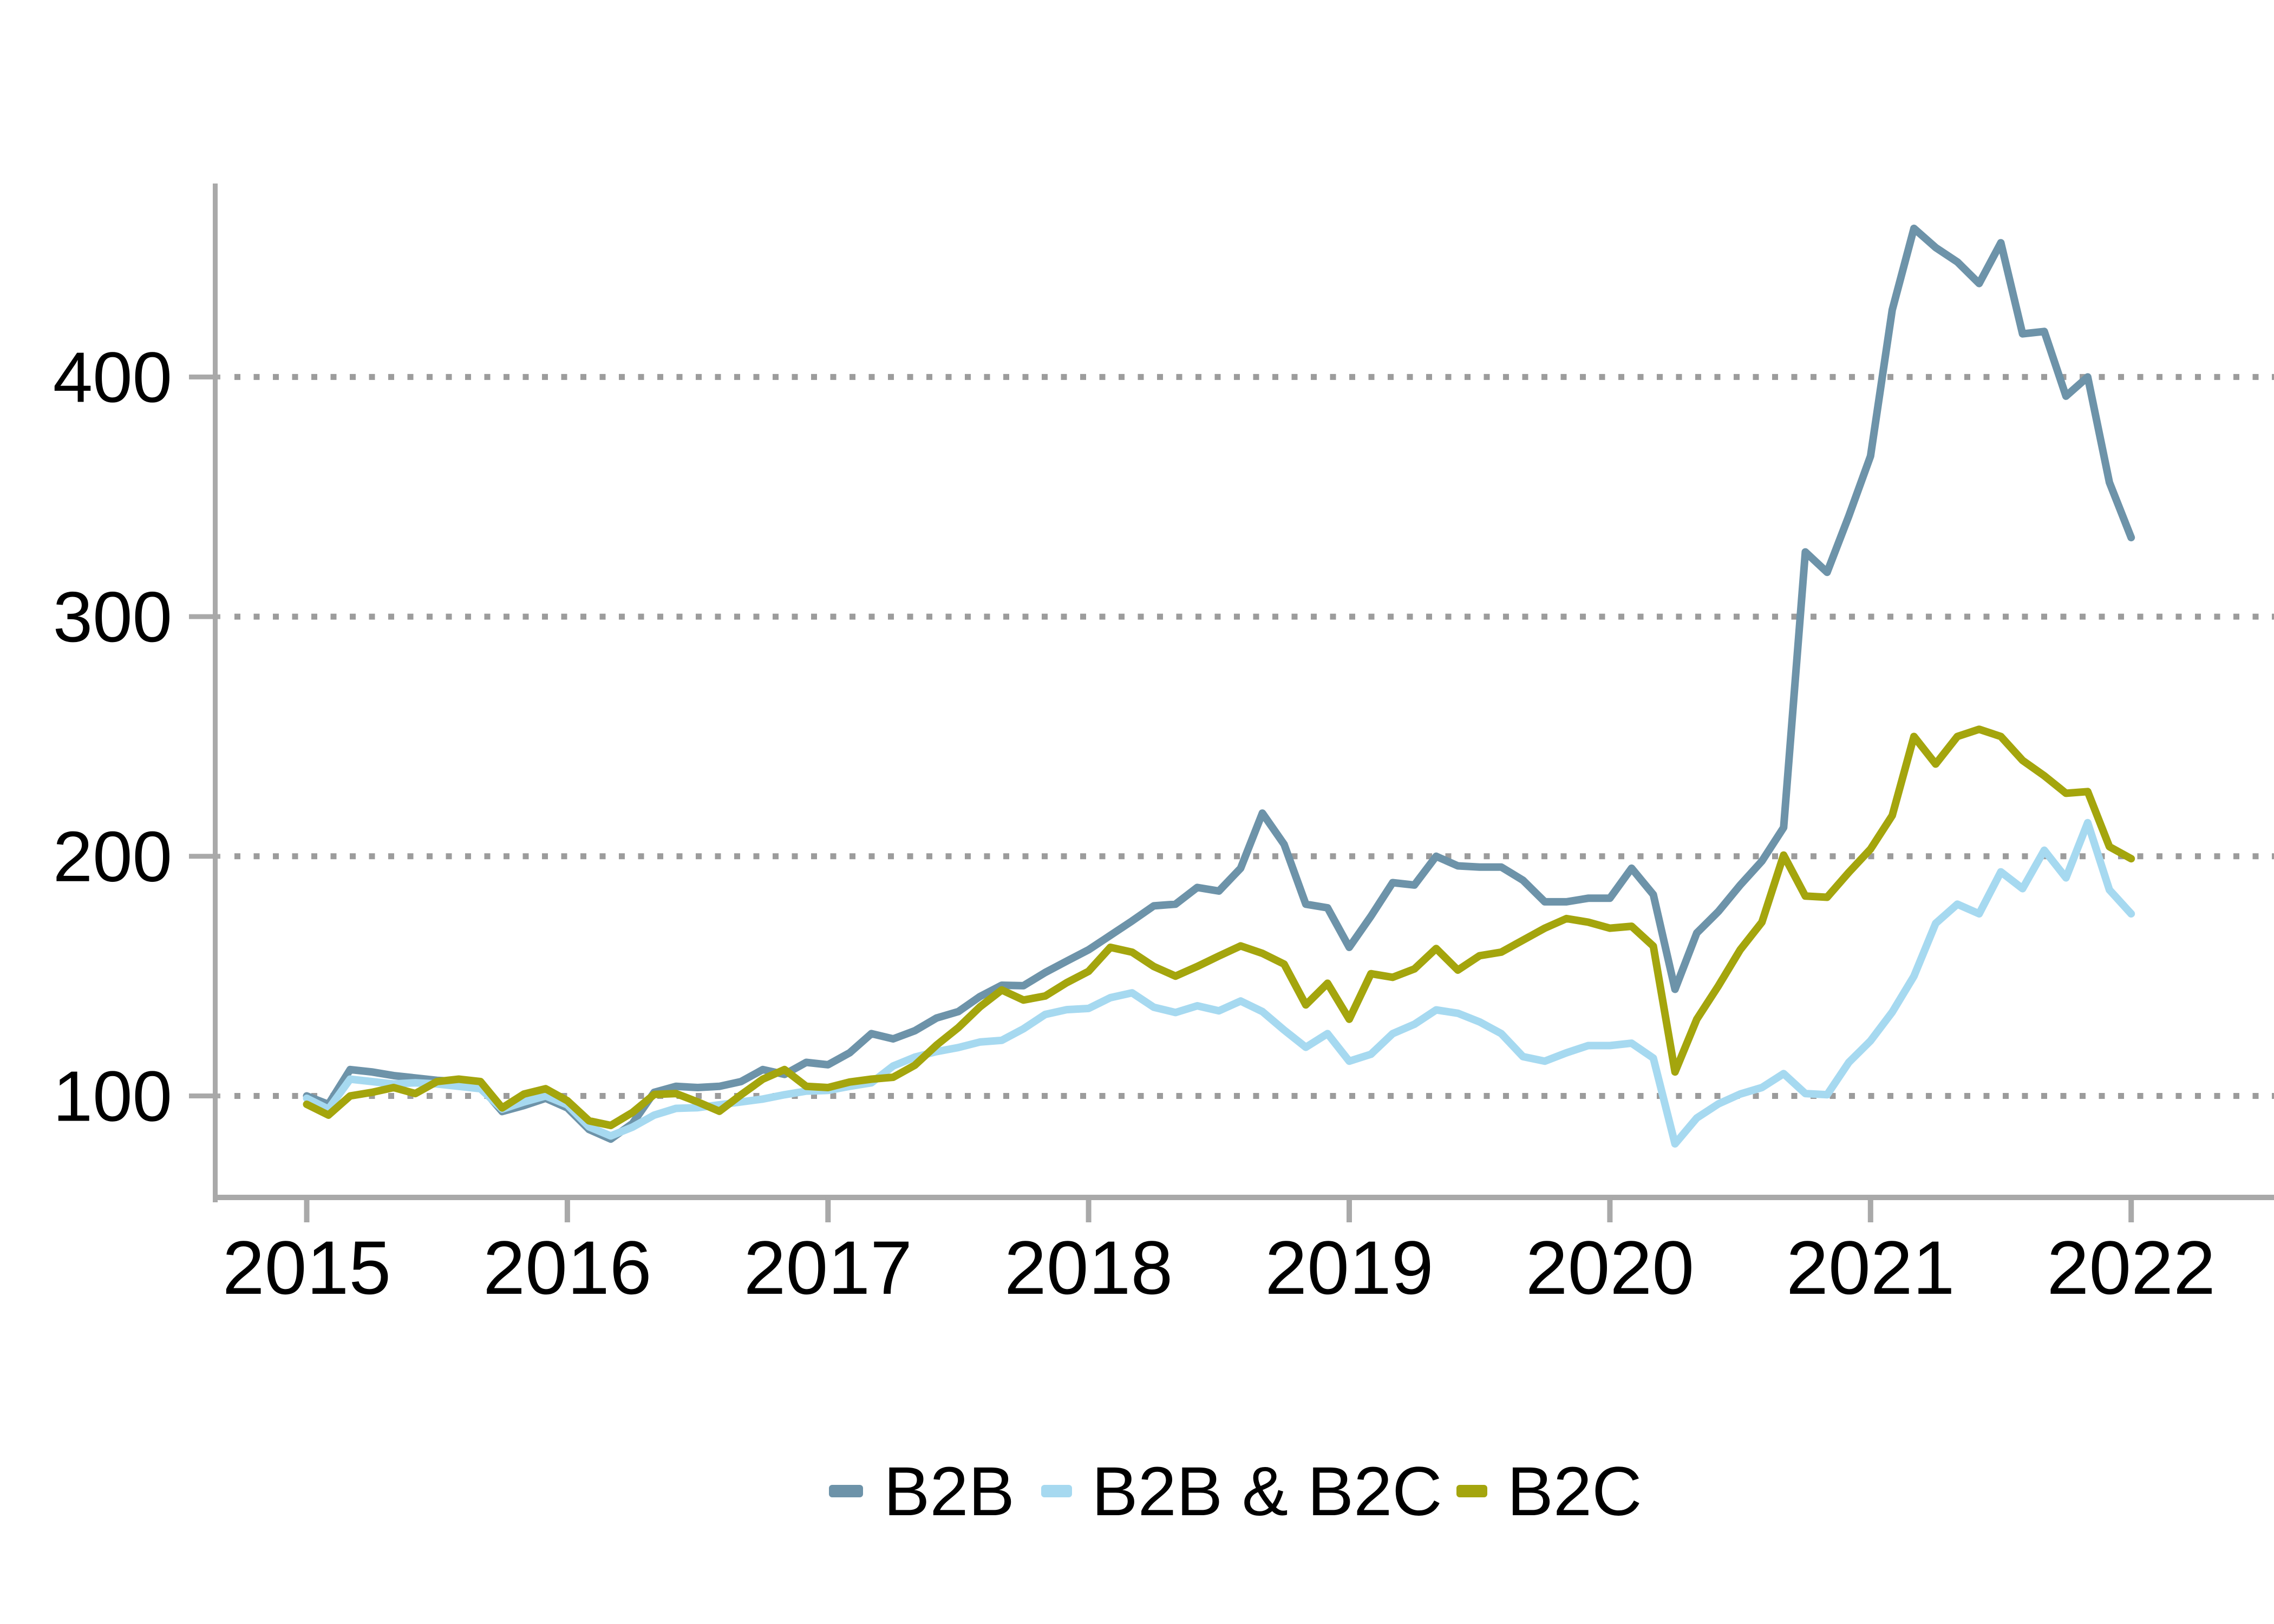 The width and height of the screenshot is (2274, 1624). What do you see at coordinates (1088, 1268) in the screenshot?
I see `svg-text: 2018` at bounding box center [1088, 1268].